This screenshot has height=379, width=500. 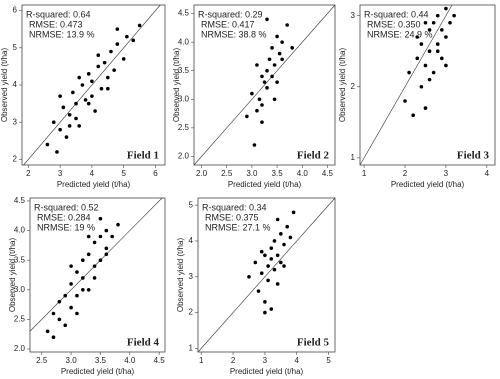 I want to click on y-tick-label: 3.5, so click(x=184, y=70).